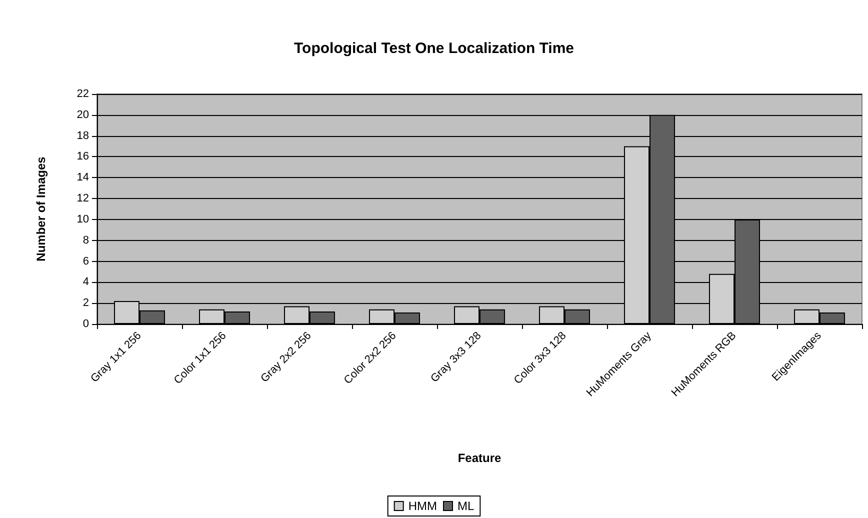 The height and width of the screenshot is (518, 868). What do you see at coordinates (82, 94) in the screenshot?
I see `y-tick-label: 22` at bounding box center [82, 94].